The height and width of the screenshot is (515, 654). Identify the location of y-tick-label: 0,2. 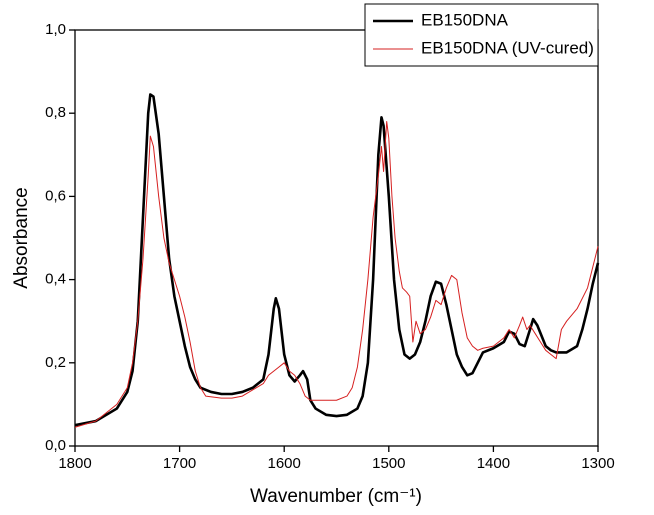
(55, 362).